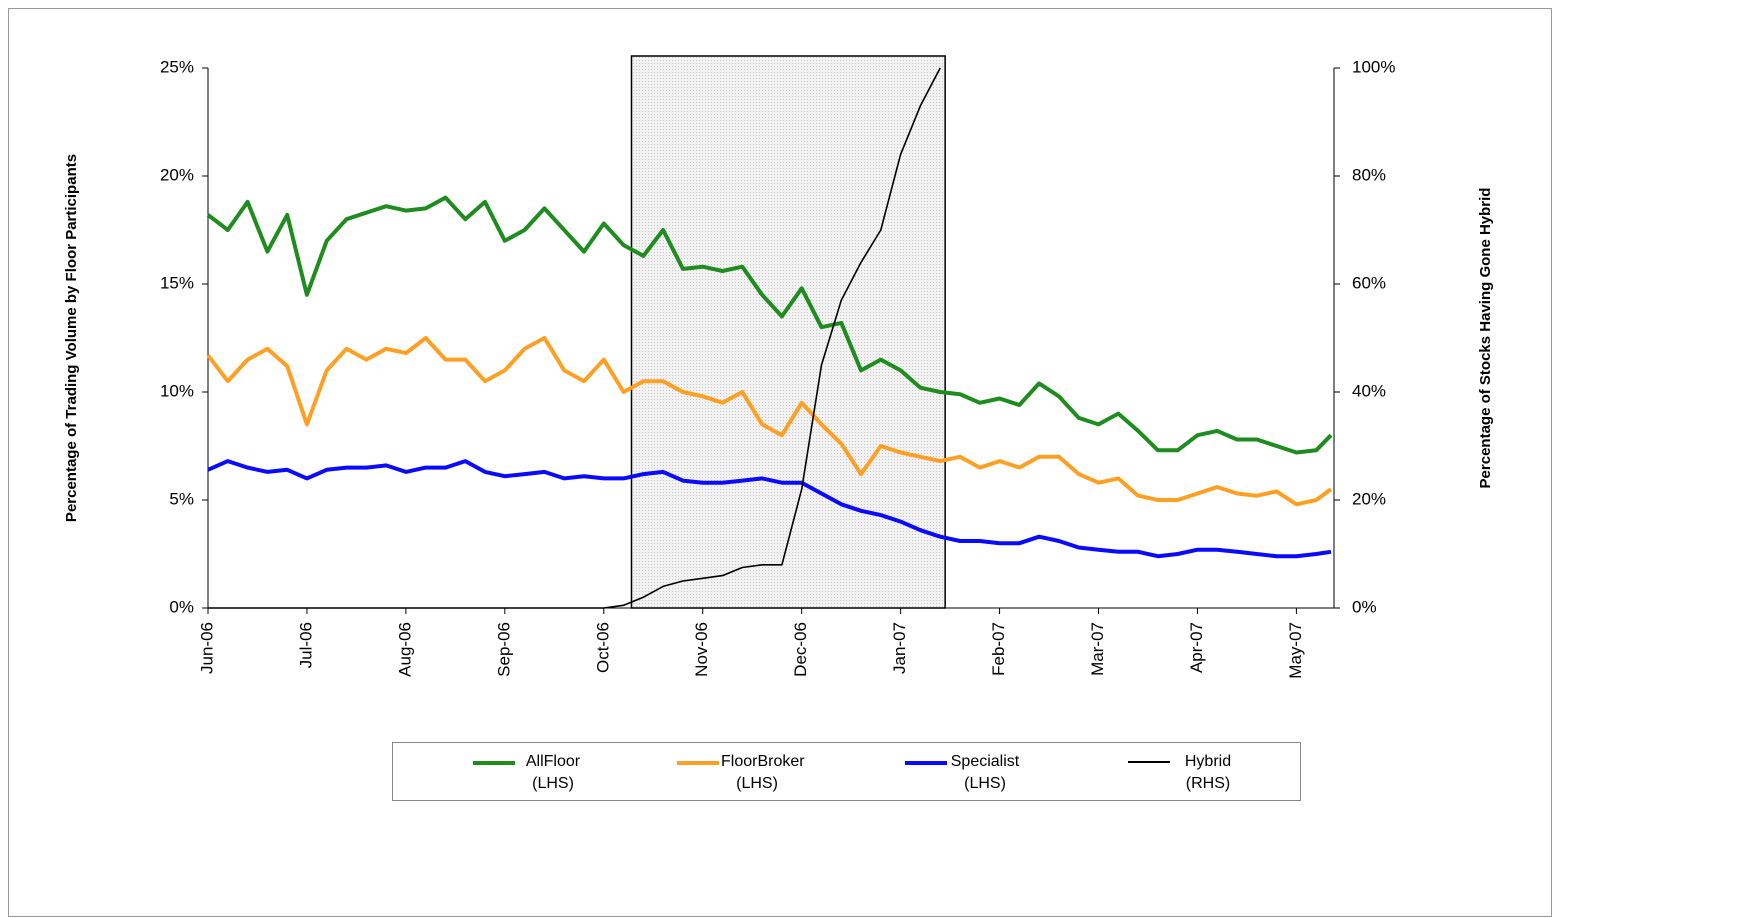  What do you see at coordinates (404, 649) in the screenshot?
I see `x-tick-label: Aug-06` at bounding box center [404, 649].